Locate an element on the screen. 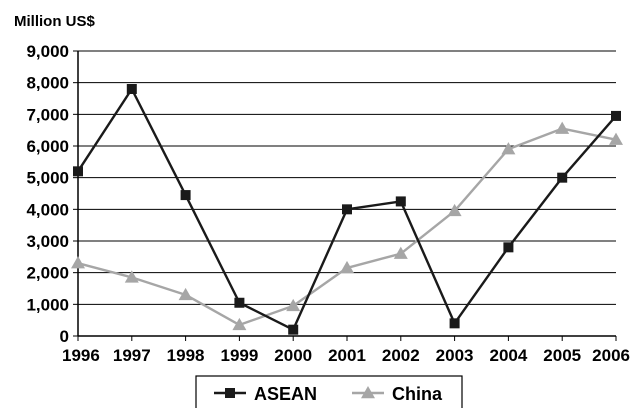 The height and width of the screenshot is (408, 632). x-tick-label: 1998 is located at coordinates (186, 355).